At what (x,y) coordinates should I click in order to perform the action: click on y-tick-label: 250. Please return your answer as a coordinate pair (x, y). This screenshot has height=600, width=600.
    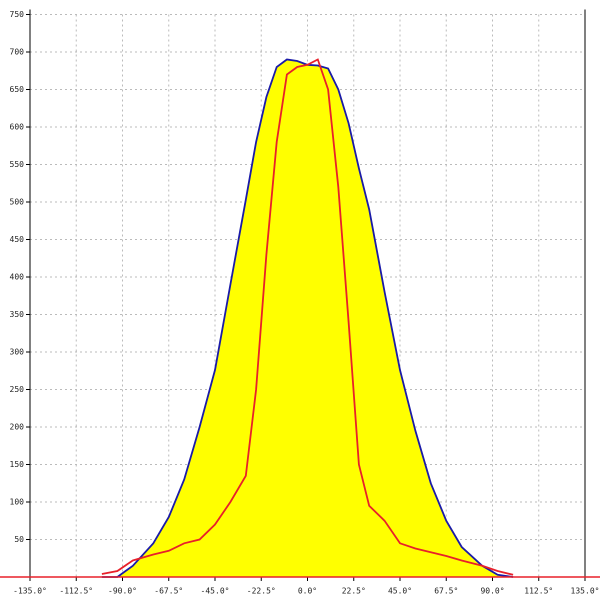
    Looking at the image, I should click on (17, 389).